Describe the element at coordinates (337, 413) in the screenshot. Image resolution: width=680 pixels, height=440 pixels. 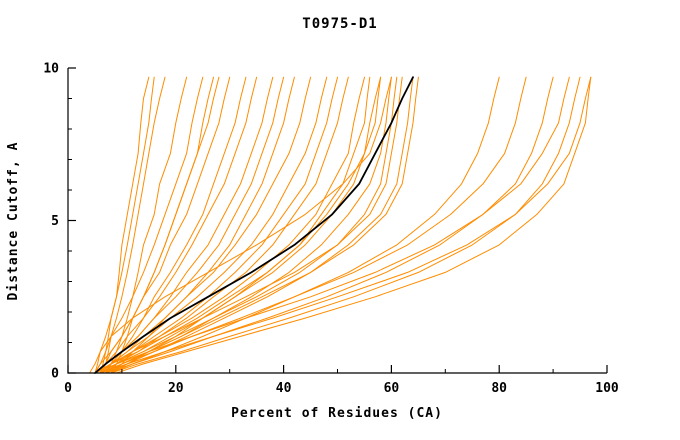
I see `x-axis-label: Percent of Residues (CA)` at that location.